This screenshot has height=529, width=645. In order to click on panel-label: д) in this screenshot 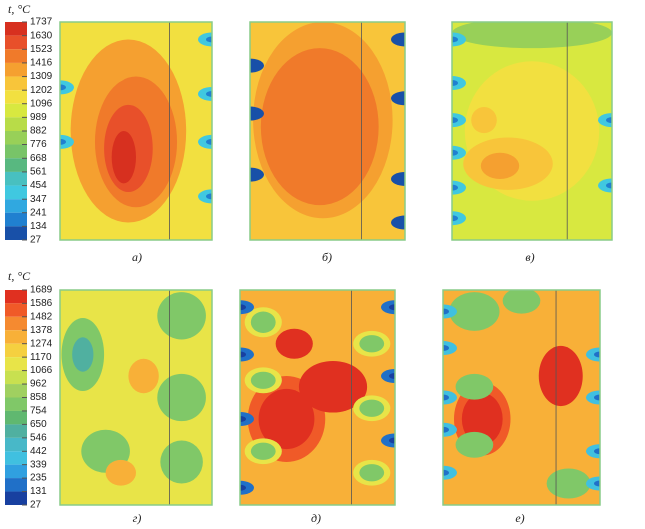, I will do `click(316, 518)`.